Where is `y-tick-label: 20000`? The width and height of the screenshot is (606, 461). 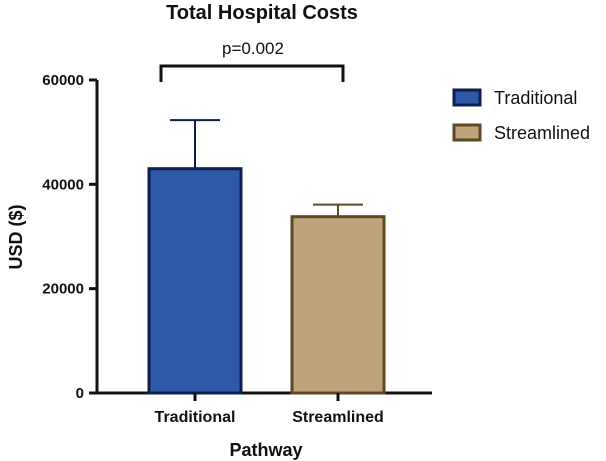
y-tick-label: 20000 is located at coordinates (63, 289).